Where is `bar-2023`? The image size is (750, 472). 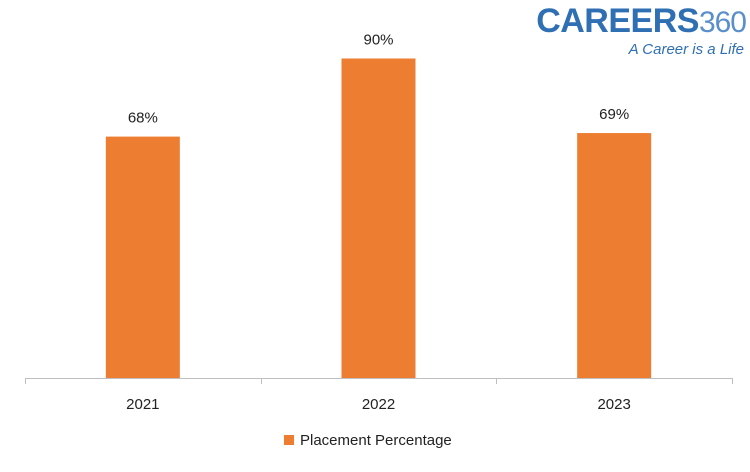
bar-2023 is located at coordinates (614, 255).